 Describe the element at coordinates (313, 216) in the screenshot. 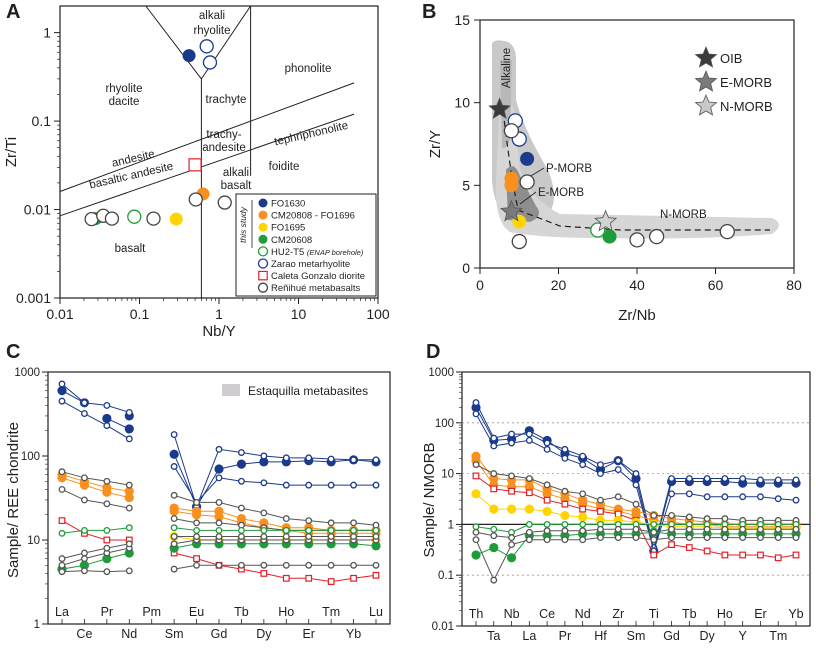

I see `legend-label: CM20808 - FO1696` at that location.